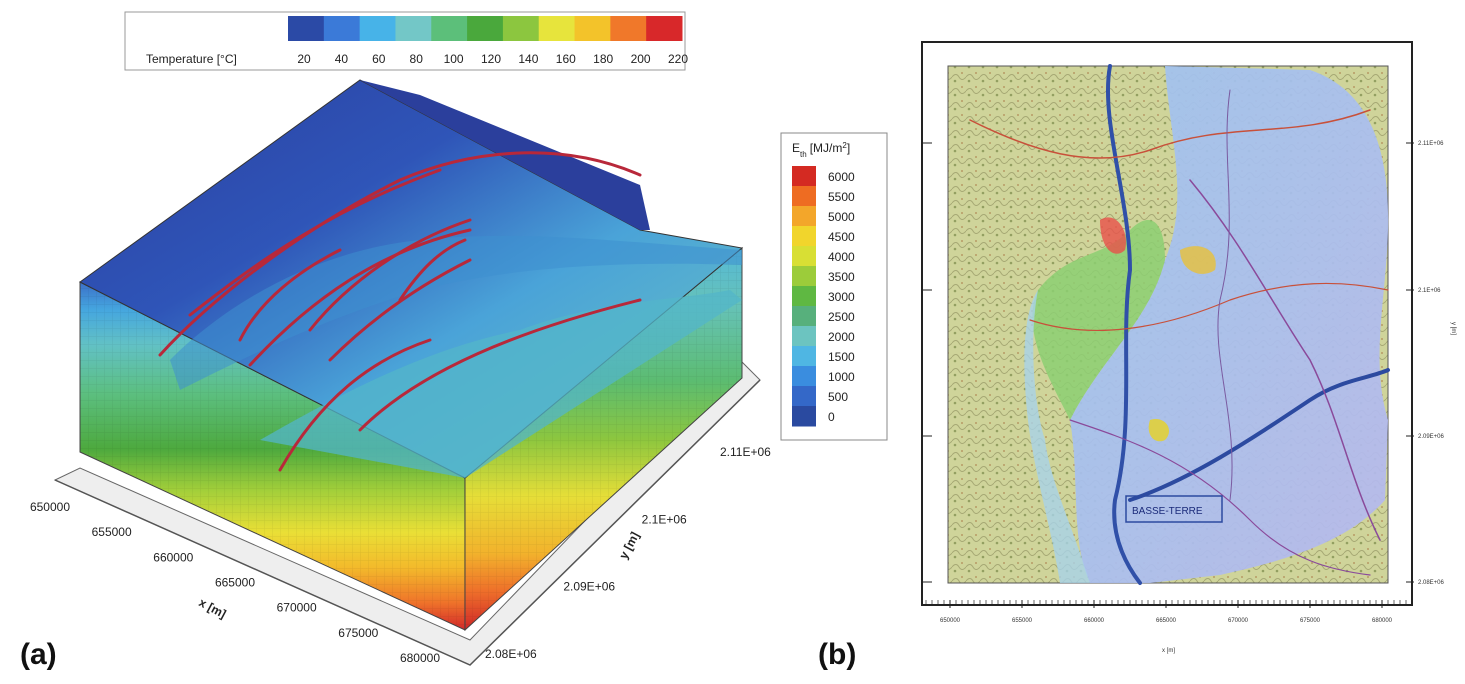 The width and height of the screenshot is (1465, 684). Describe the element at coordinates (603, 59) in the screenshot. I see `temperature-colorbar-tick: 180` at that location.